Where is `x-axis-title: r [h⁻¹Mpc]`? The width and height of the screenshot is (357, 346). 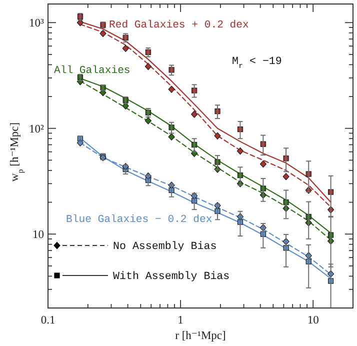 x-axis-title: r [h⁻¹Mpc] is located at coordinates (200, 336).